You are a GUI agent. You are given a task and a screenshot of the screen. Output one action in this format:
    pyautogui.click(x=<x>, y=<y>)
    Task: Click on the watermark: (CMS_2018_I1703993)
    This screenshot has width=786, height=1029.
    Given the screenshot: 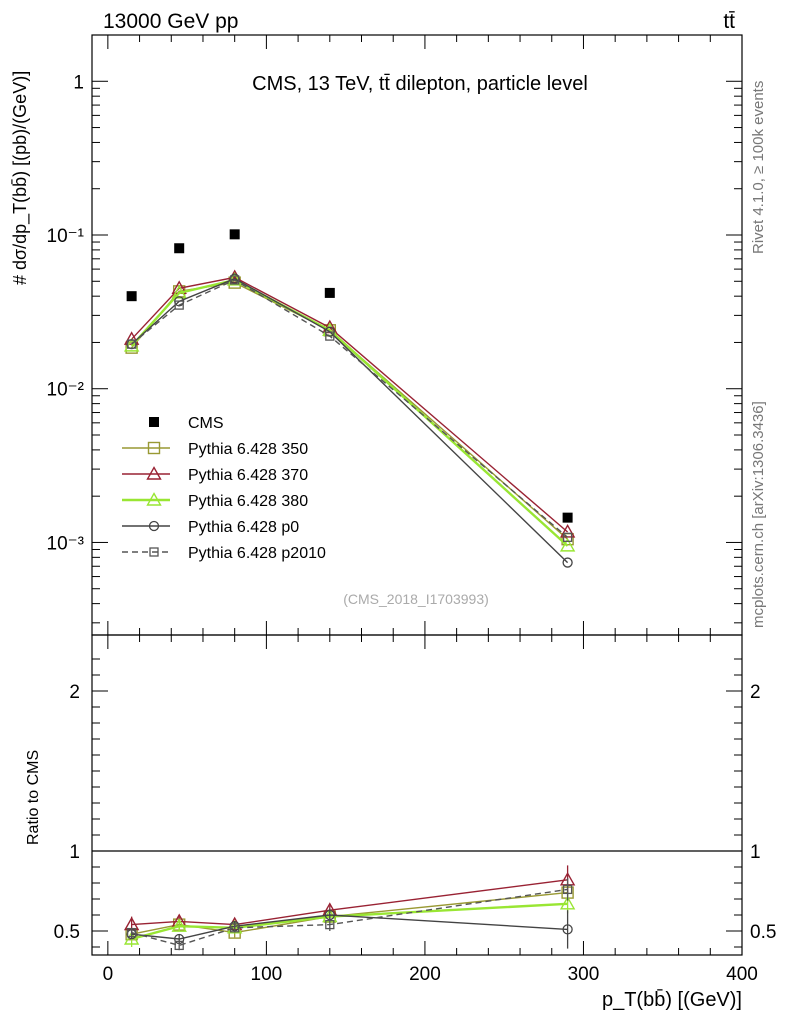 What is the action you would take?
    pyautogui.click(x=416, y=599)
    